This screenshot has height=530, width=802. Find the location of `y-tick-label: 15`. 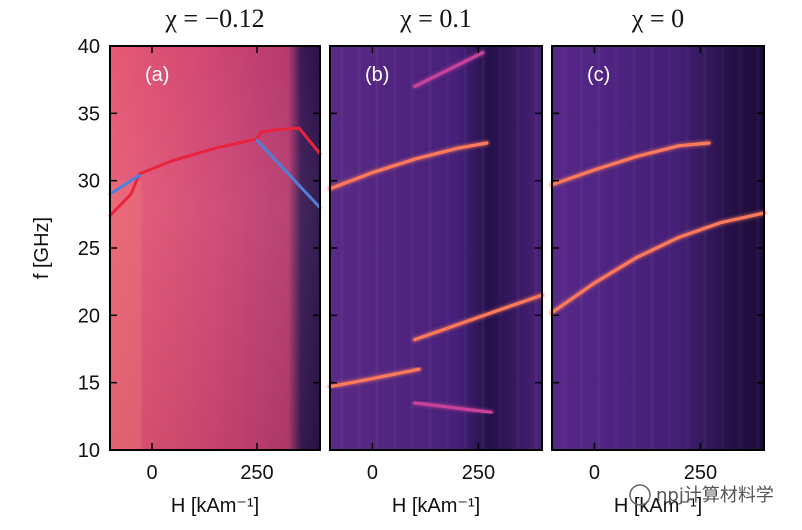

y-tick-label: 15 is located at coordinates (89, 384).